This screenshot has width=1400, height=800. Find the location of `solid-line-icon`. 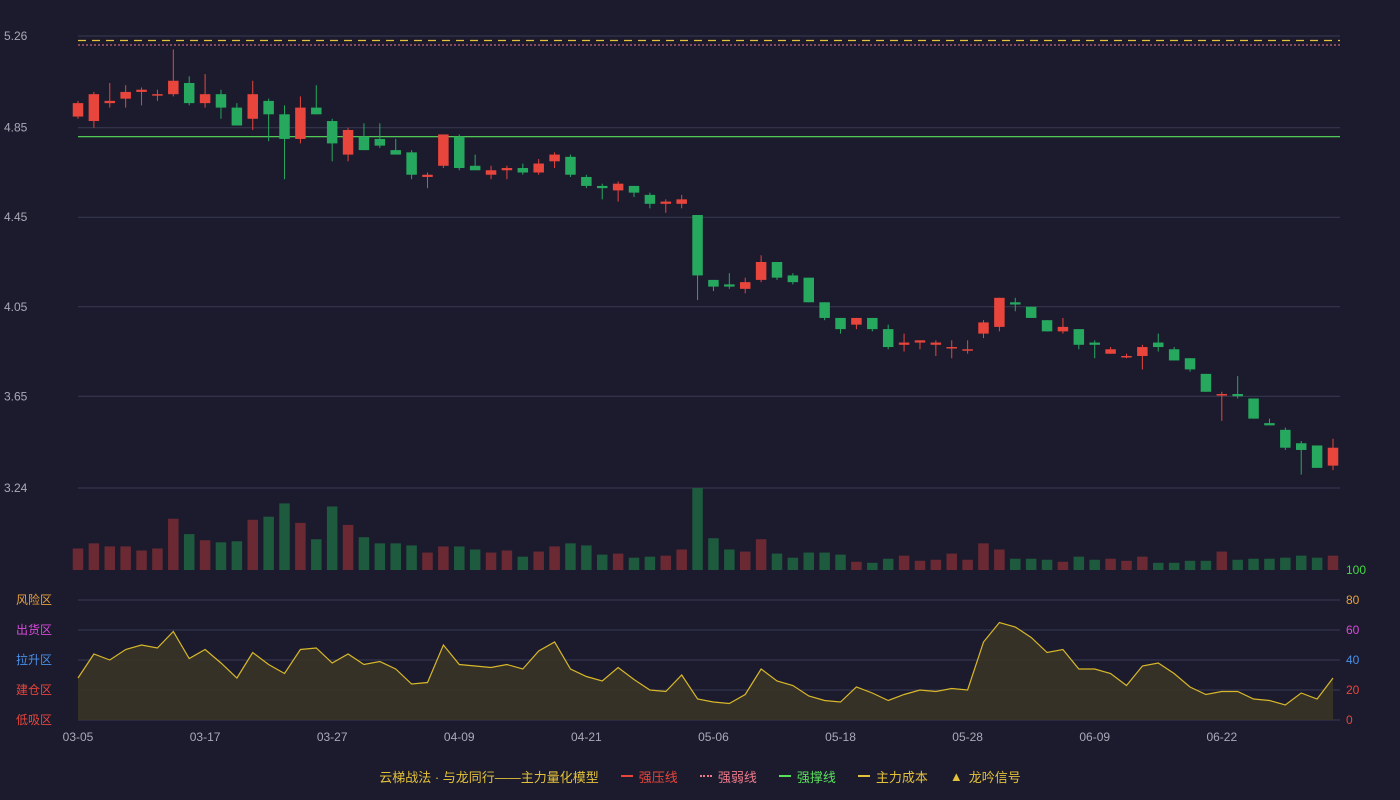

solid-line-icon is located at coordinates (626, 776).